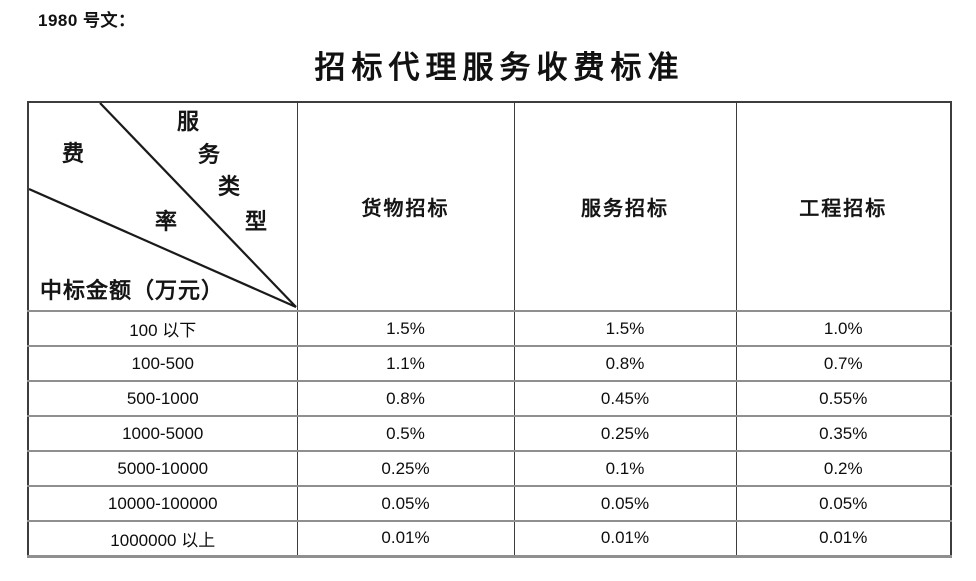 This screenshot has width=976, height=581. What do you see at coordinates (229, 186) in the screenshot?
I see `corner-service-type-char-3: 类` at bounding box center [229, 186].